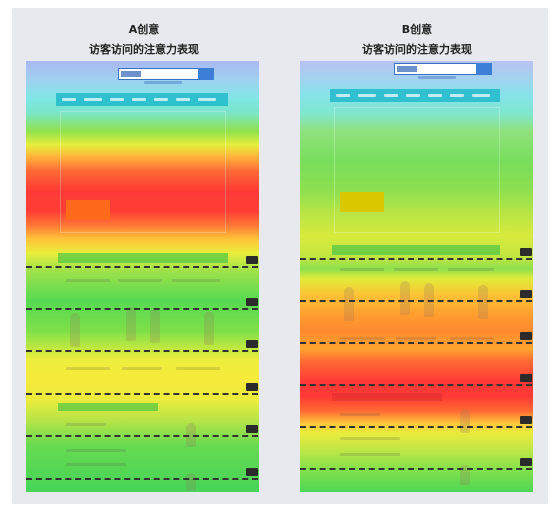 The height and width of the screenshot is (514, 559). Describe the element at coordinates (209, 328) in the screenshot. I see `figure-a4` at that location.